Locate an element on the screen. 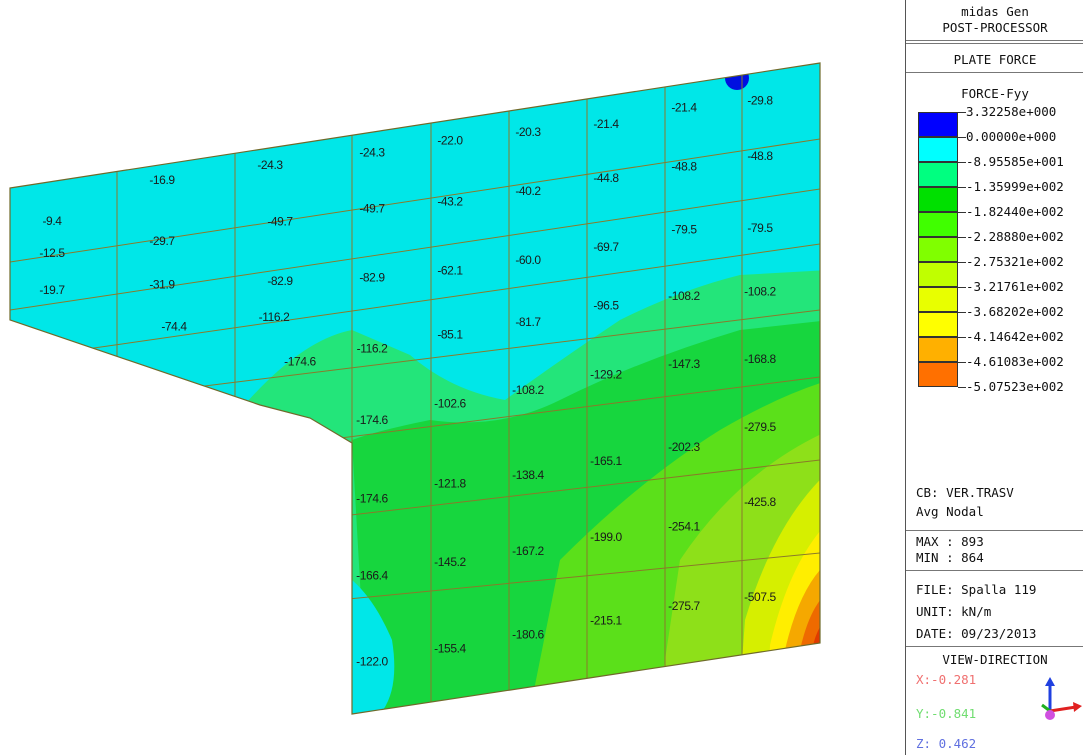 This screenshot has width=1083, height=755. force-value-label: -74.4 is located at coordinates (174, 327).